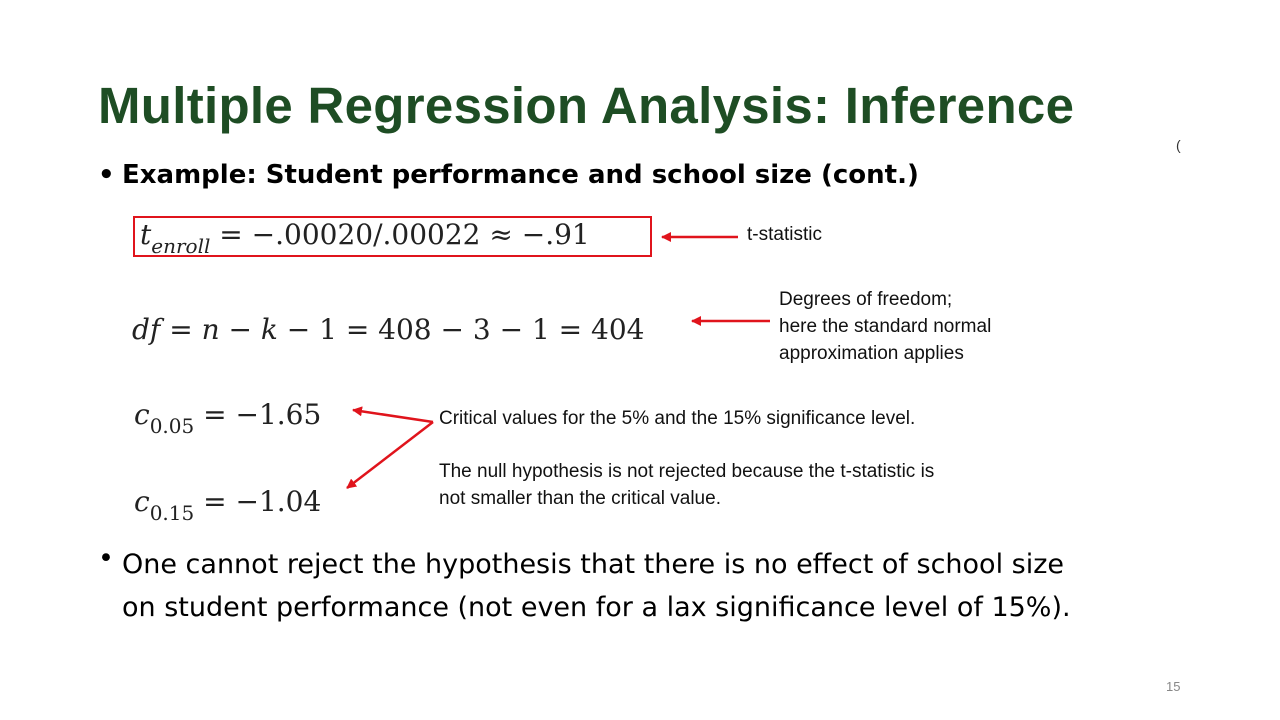  What do you see at coordinates (210, 329) in the screenshot?
I see `n-symbol: n` at bounding box center [210, 329].